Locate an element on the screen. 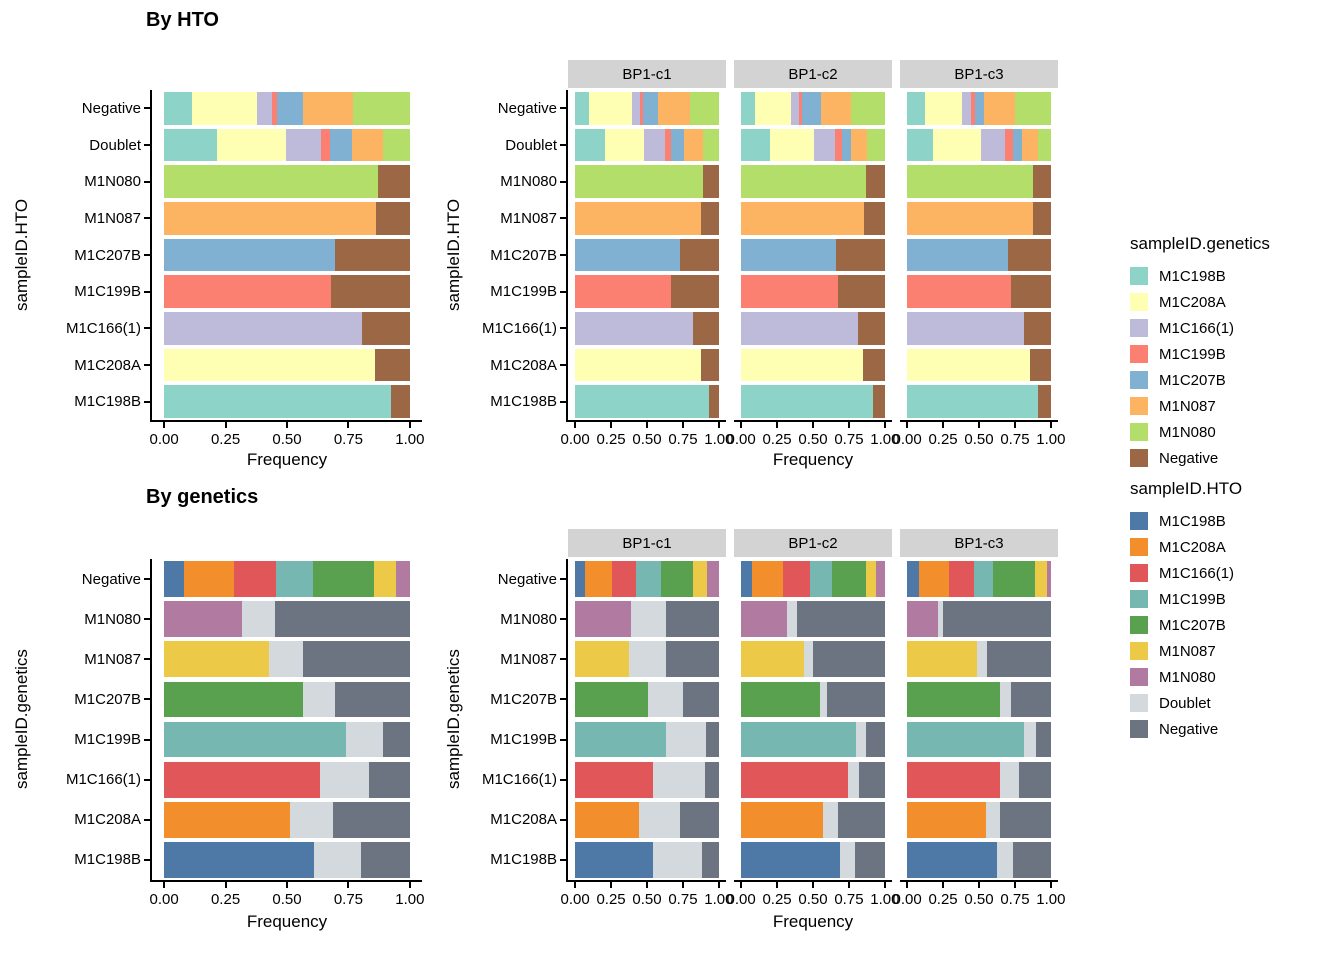 The width and height of the screenshot is (1344, 960). x-tick-label: 0.50 is located at coordinates (647, 439).